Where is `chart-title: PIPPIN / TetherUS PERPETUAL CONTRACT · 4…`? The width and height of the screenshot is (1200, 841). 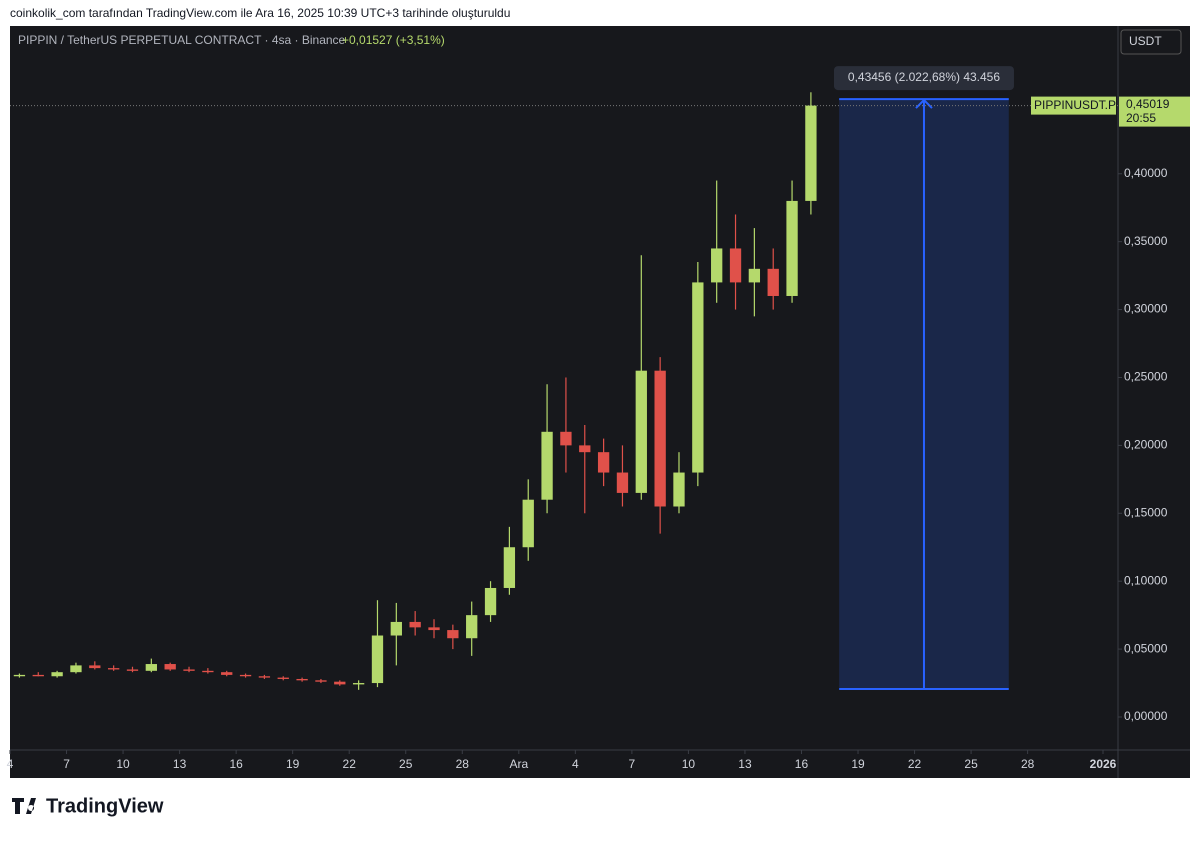
chart-title: PIPPIN / TetherUS PERPETUAL CONTRACT · 4… is located at coordinates (182, 40).